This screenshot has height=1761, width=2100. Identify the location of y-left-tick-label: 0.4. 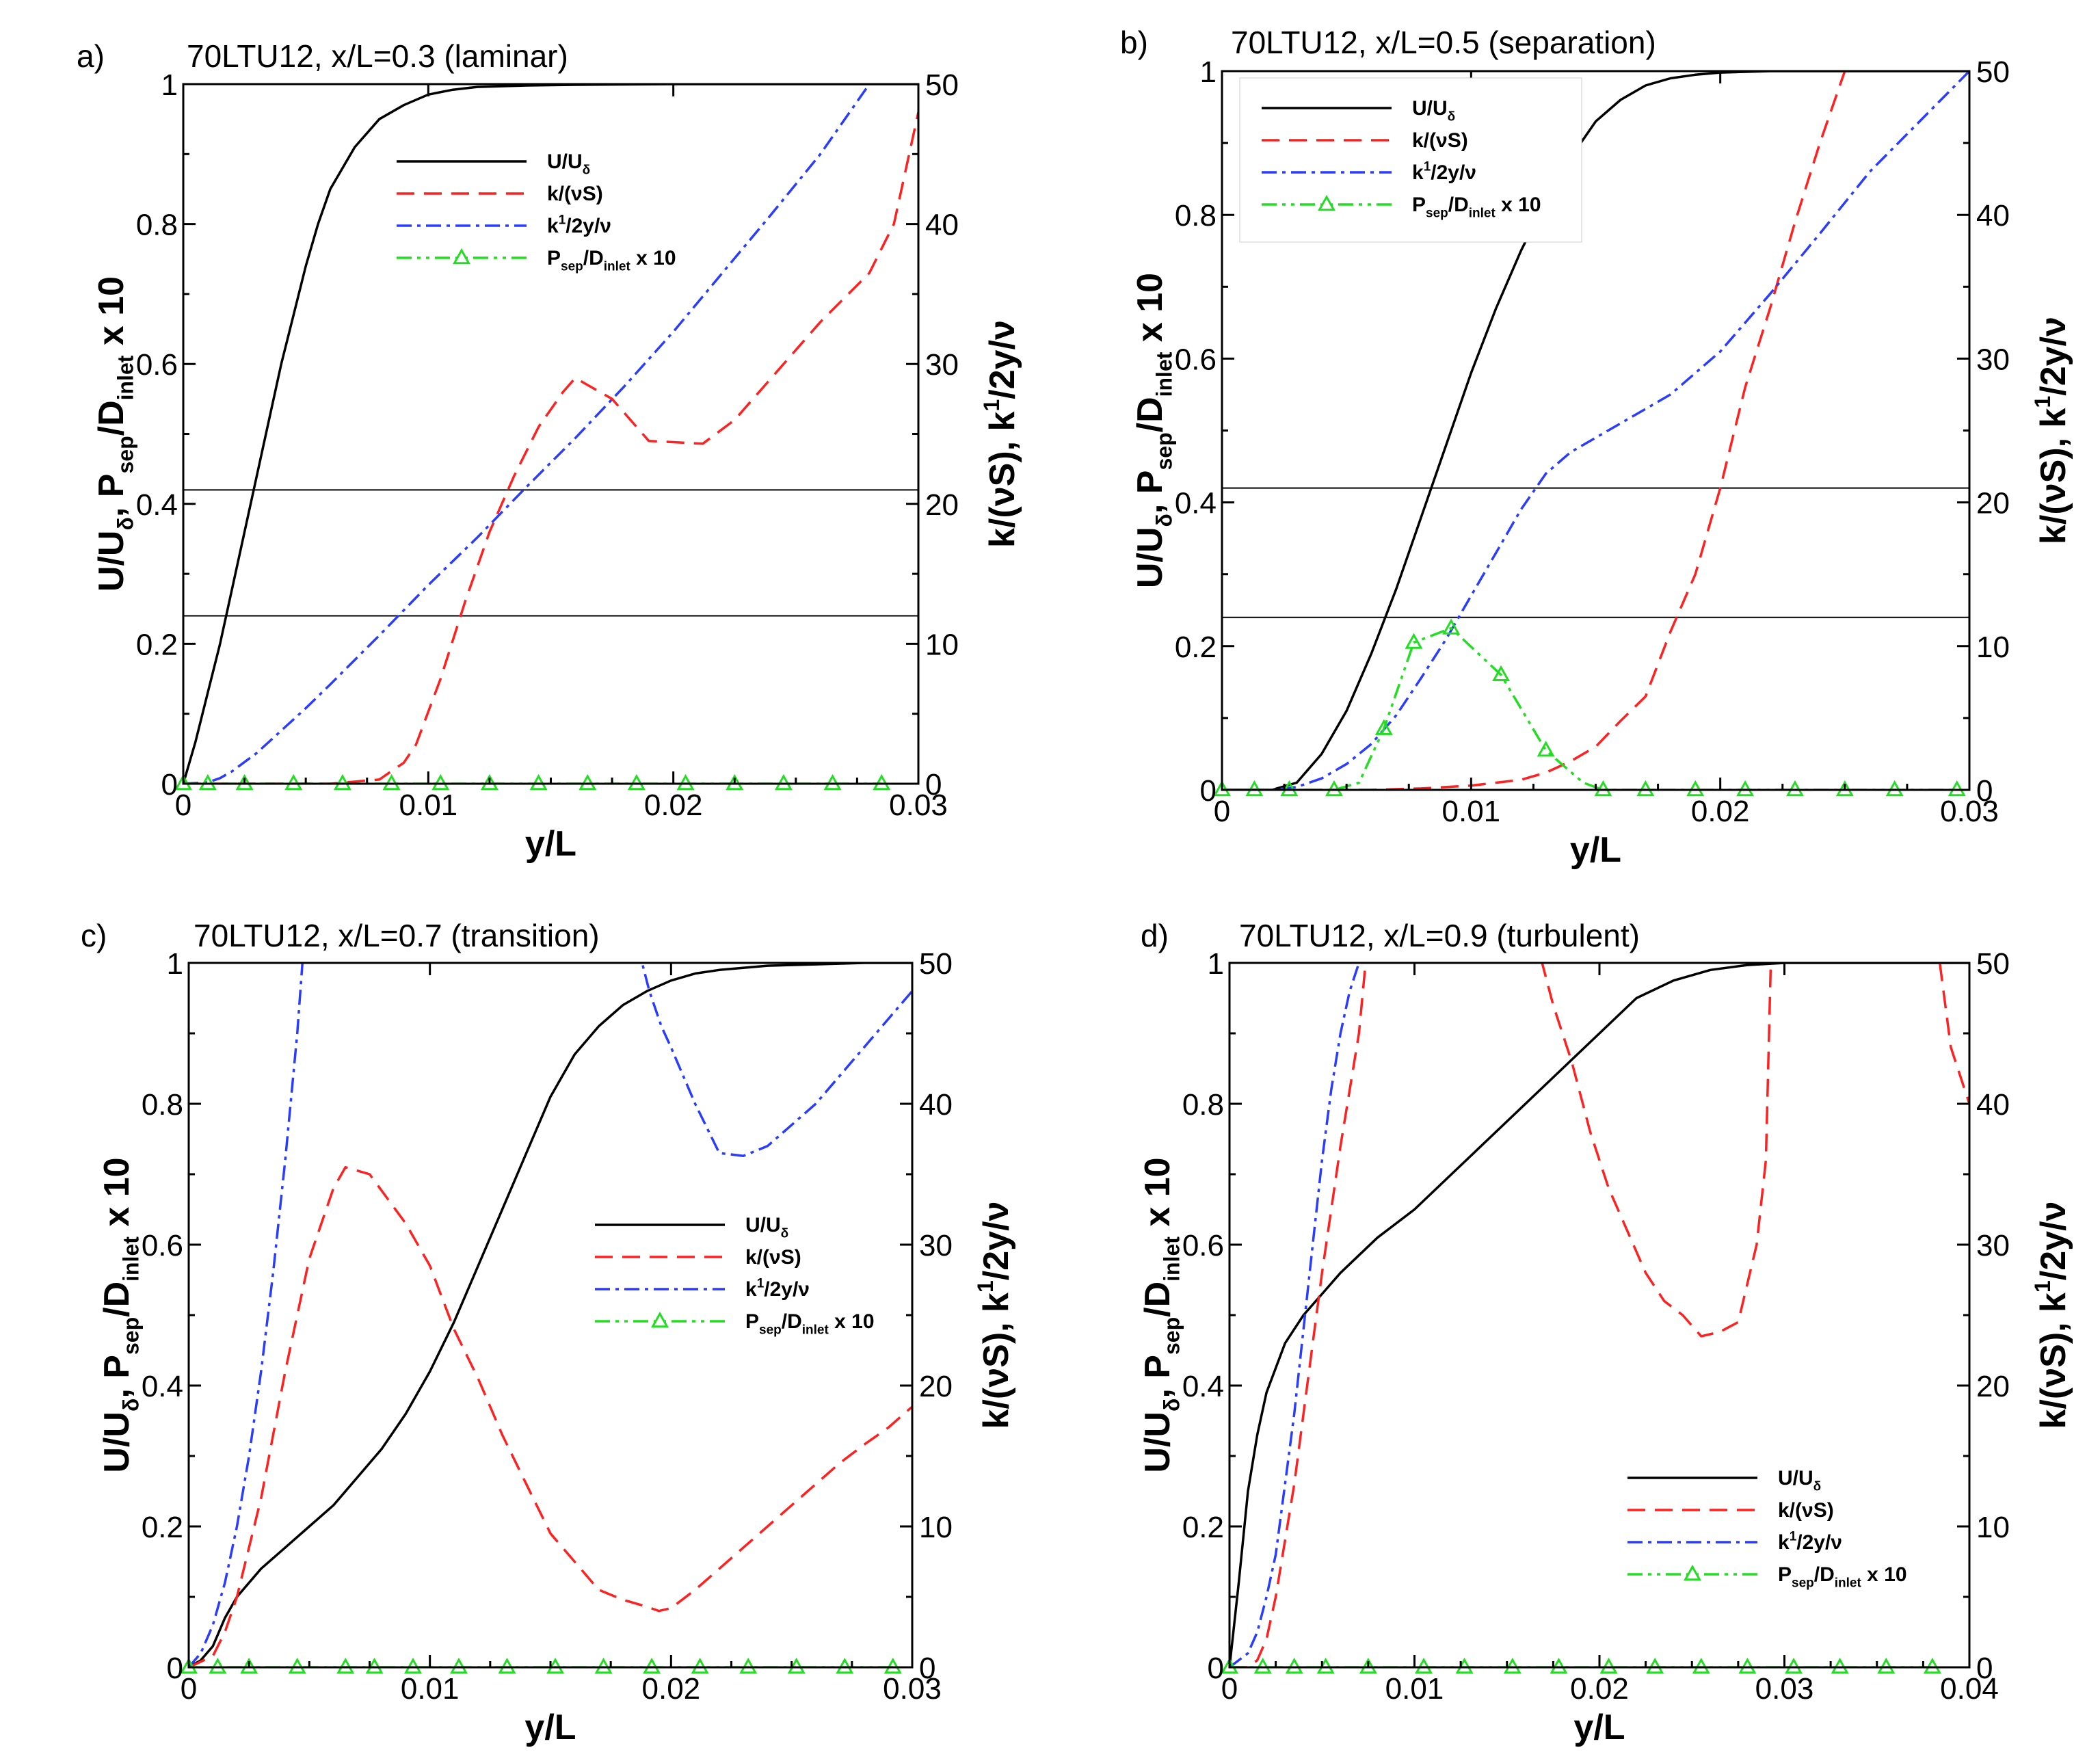
(162, 1386).